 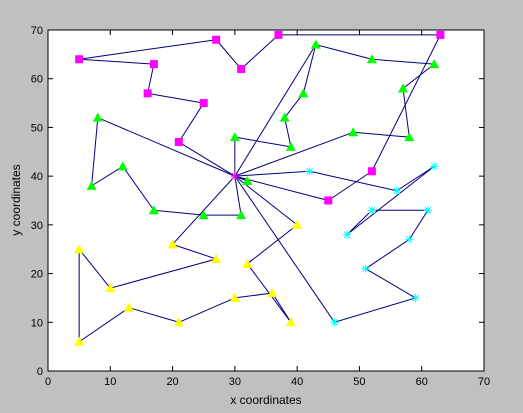 What do you see at coordinates (37, 80) in the screenshot?
I see `y-tick-label: 60` at bounding box center [37, 80].